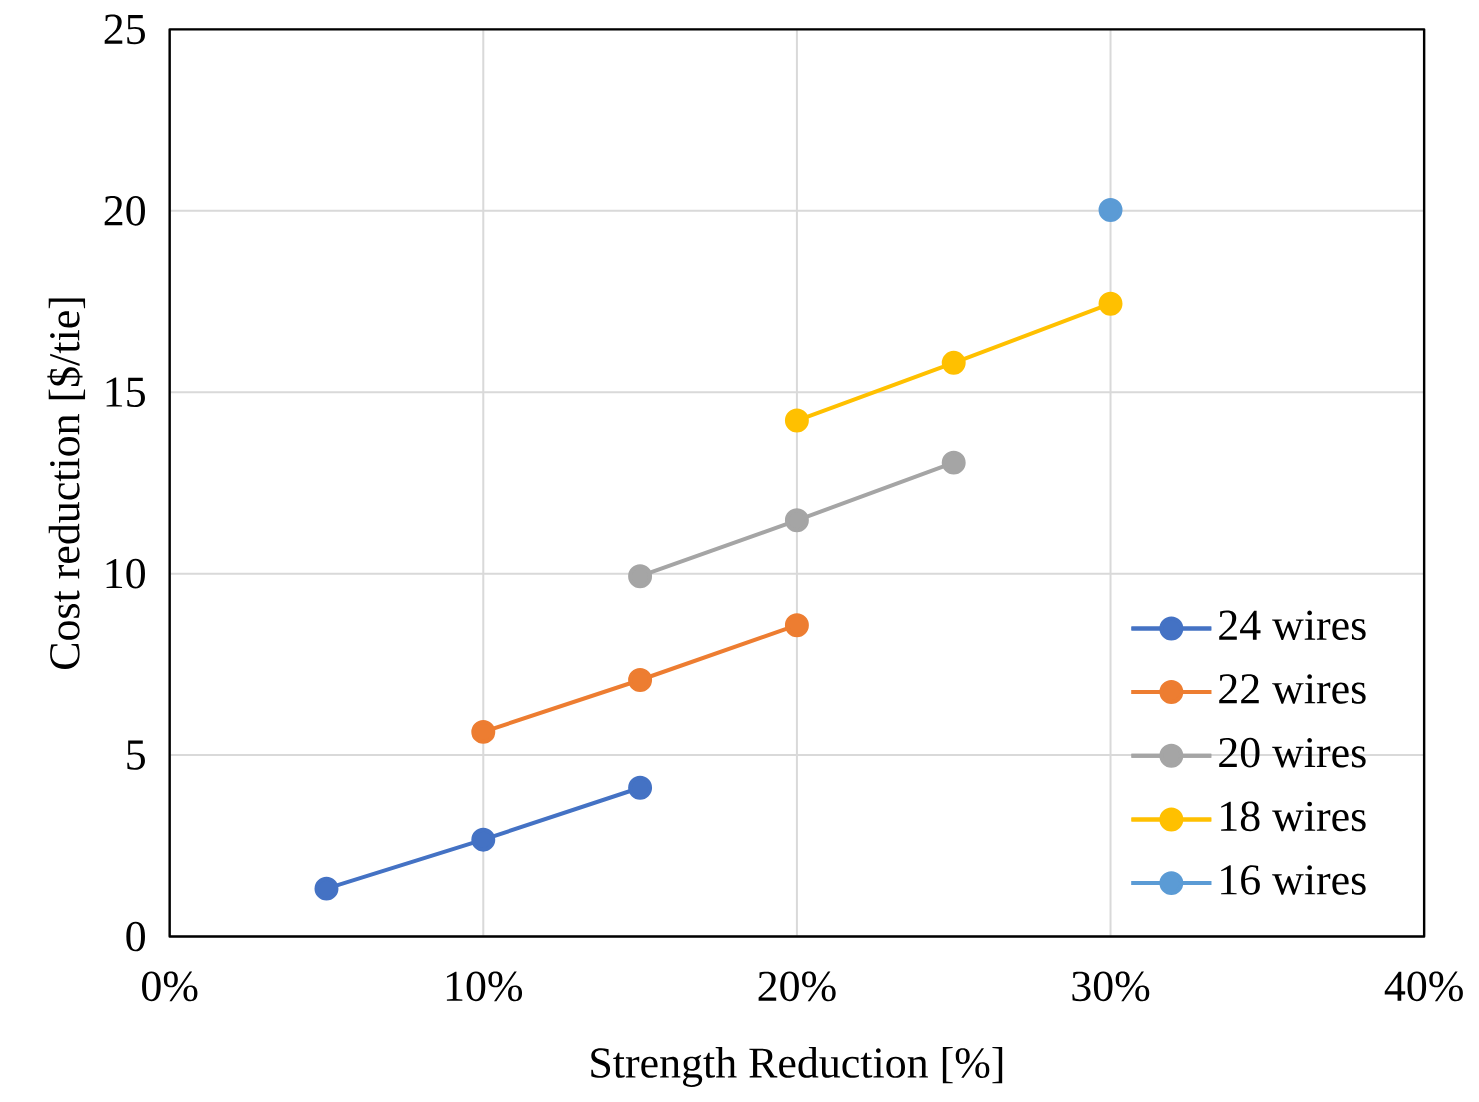 This screenshot has width=1479, height=1102. Describe the element at coordinates (66, 484) in the screenshot. I see `y-axis-title: Cost reduction [$/tie]` at that location.